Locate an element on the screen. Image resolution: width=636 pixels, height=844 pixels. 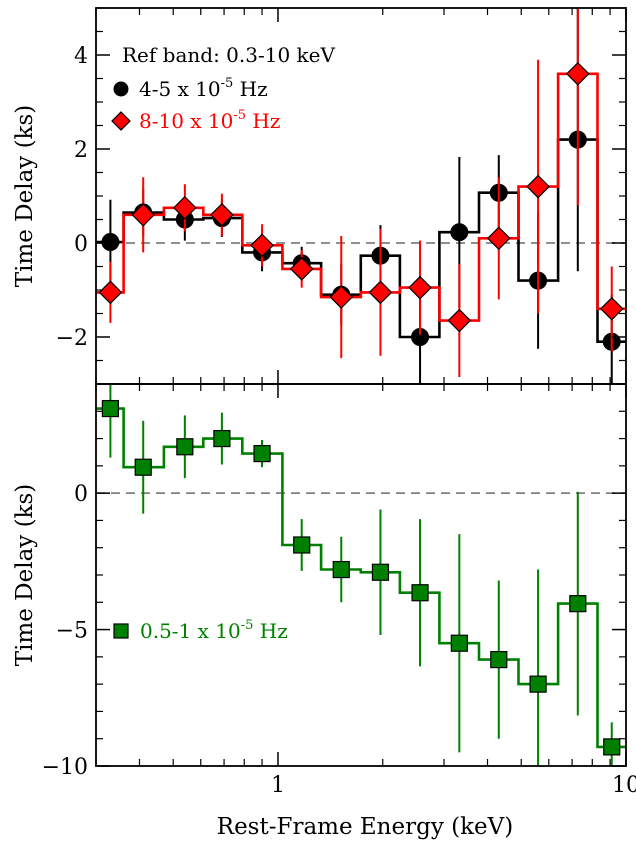
legend-label-base: 4-5 x 10 is located at coordinates (180, 89).